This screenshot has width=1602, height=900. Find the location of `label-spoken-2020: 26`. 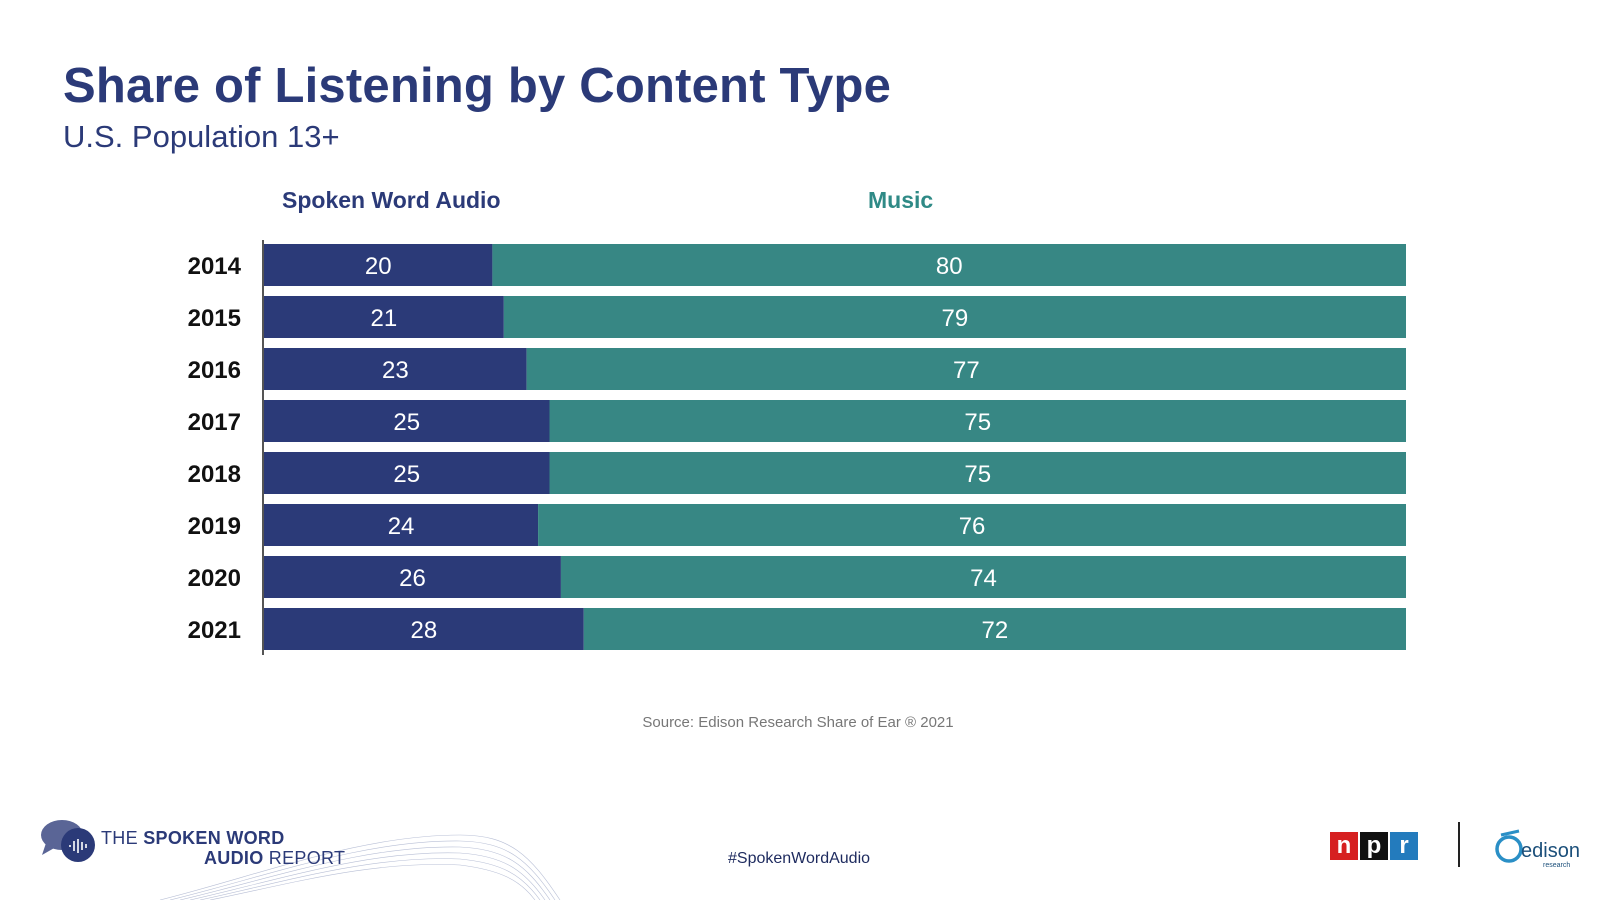

label-spoken-2020: 26 is located at coordinates (412, 578).